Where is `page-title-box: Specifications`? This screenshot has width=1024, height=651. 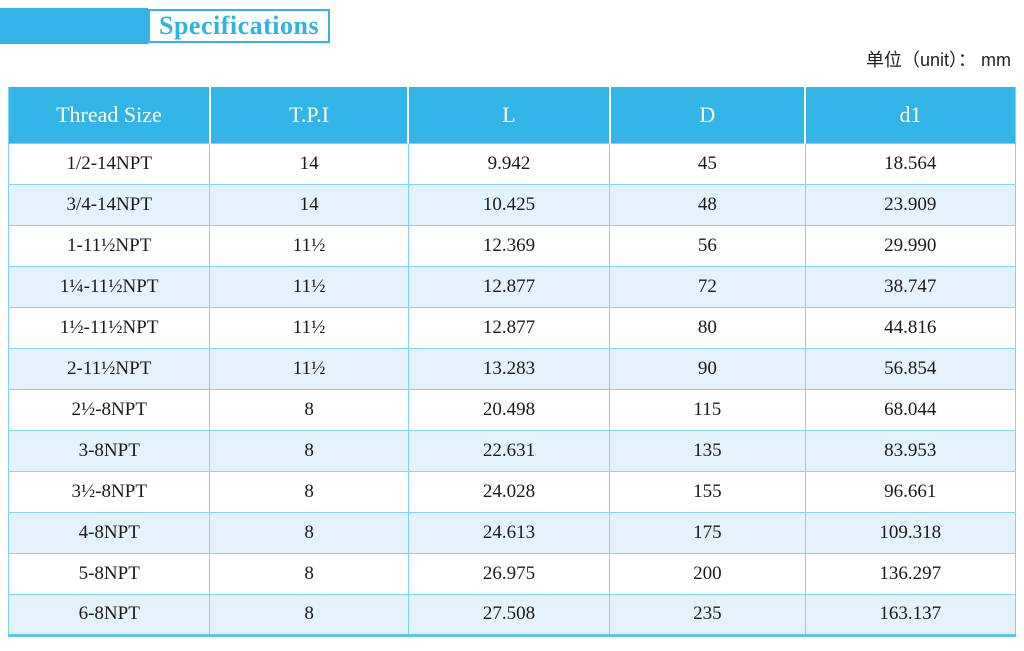
page-title-box: Specifications is located at coordinates (239, 26).